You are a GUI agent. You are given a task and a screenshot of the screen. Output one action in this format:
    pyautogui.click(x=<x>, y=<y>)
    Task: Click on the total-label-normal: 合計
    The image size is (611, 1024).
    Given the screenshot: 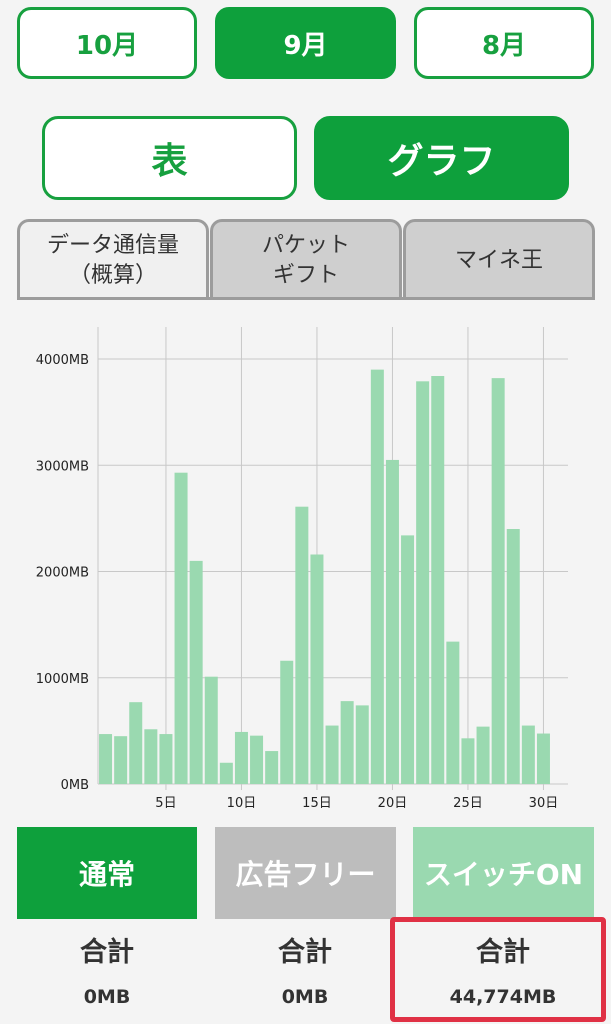 What is the action you would take?
    pyautogui.click(x=107, y=952)
    